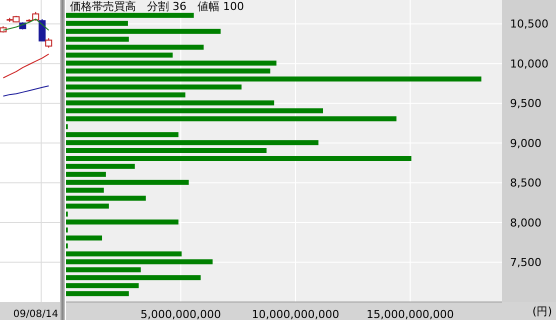  I want to click on y-tick-label: 9,500, so click(526, 103).